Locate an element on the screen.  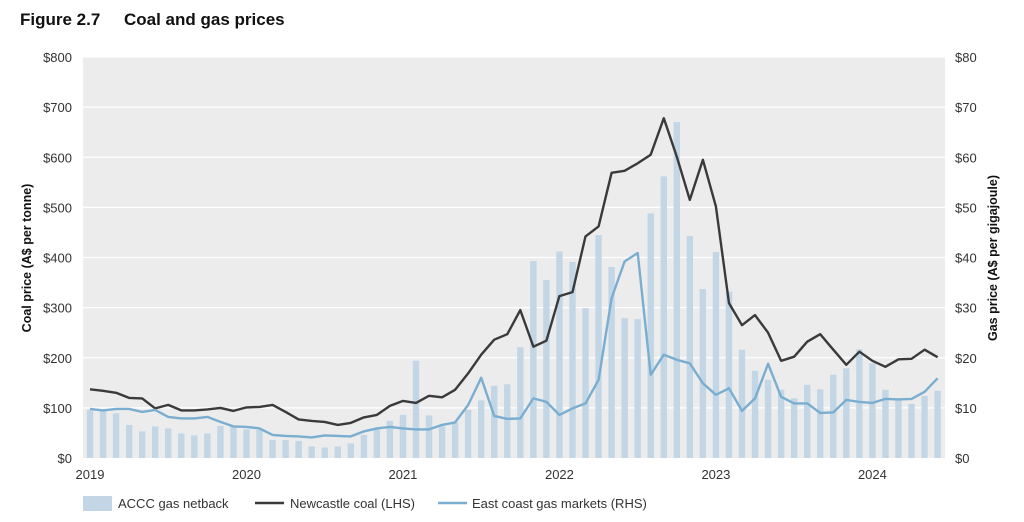
left-tick-label: $800 is located at coordinates (57, 57).